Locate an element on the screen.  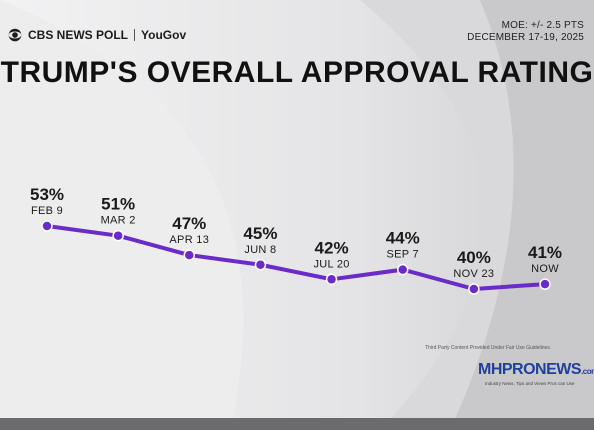
data-label: 41% is located at coordinates (545, 252).